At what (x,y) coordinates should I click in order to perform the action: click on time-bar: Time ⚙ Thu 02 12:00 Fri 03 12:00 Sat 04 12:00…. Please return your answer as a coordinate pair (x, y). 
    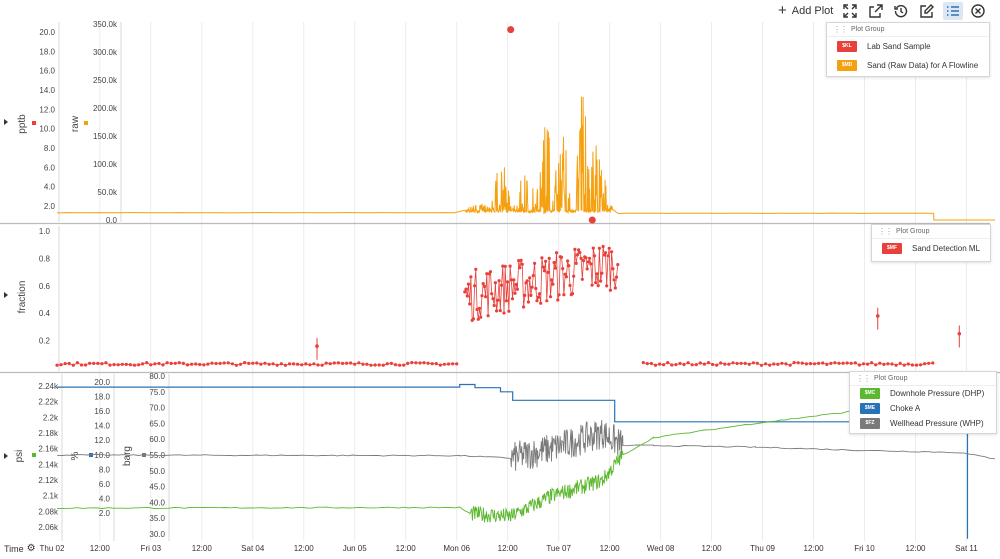
    Looking at the image, I should click on (500, 548).